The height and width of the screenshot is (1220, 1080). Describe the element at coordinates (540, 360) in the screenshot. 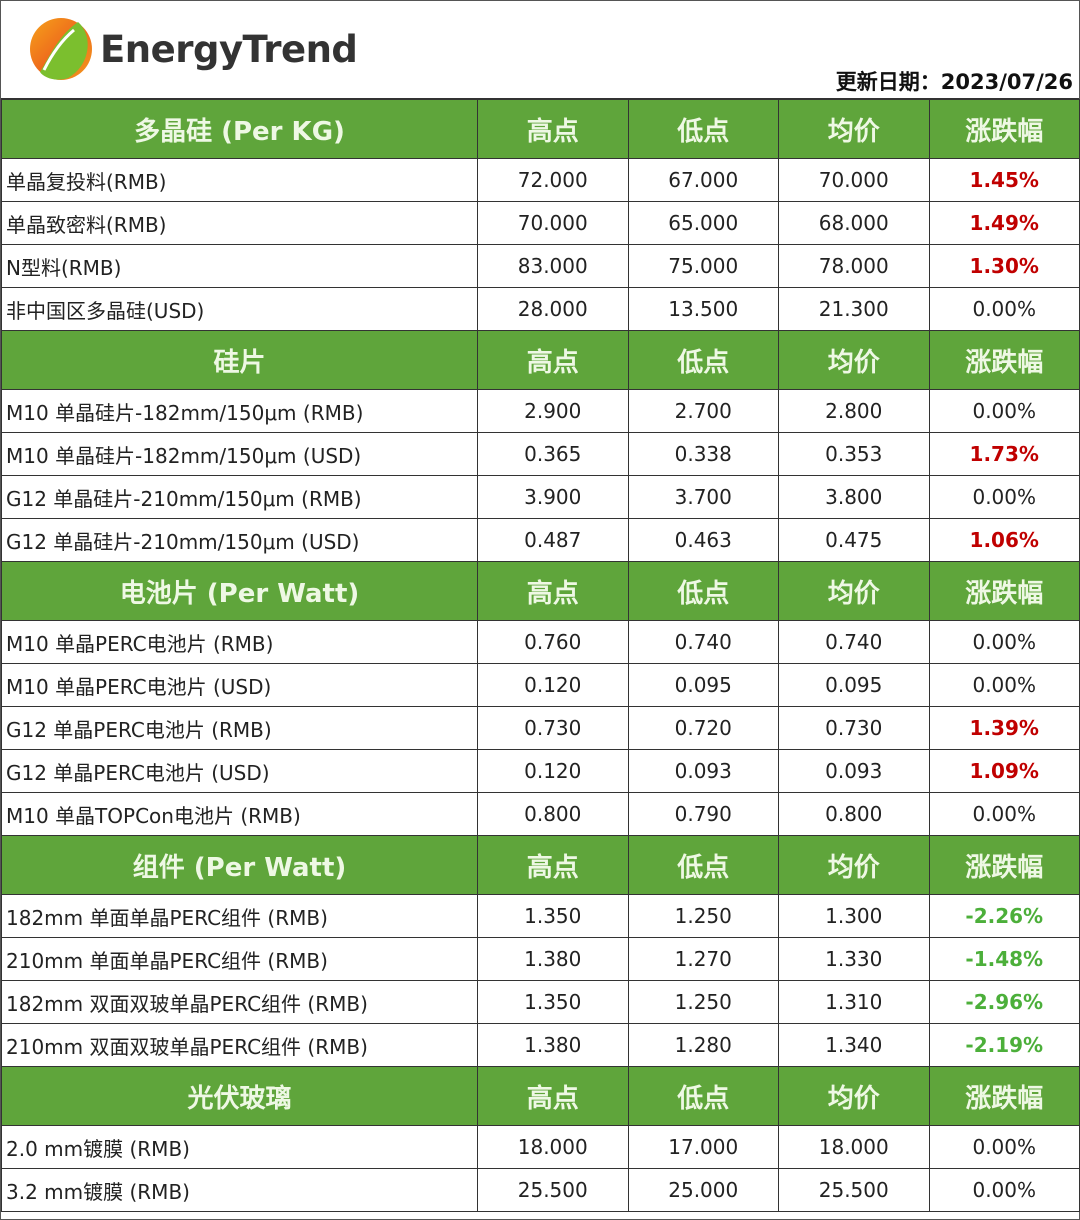

I see `section-header: 硅片 高点 低点 均价 涨跌幅` at that location.